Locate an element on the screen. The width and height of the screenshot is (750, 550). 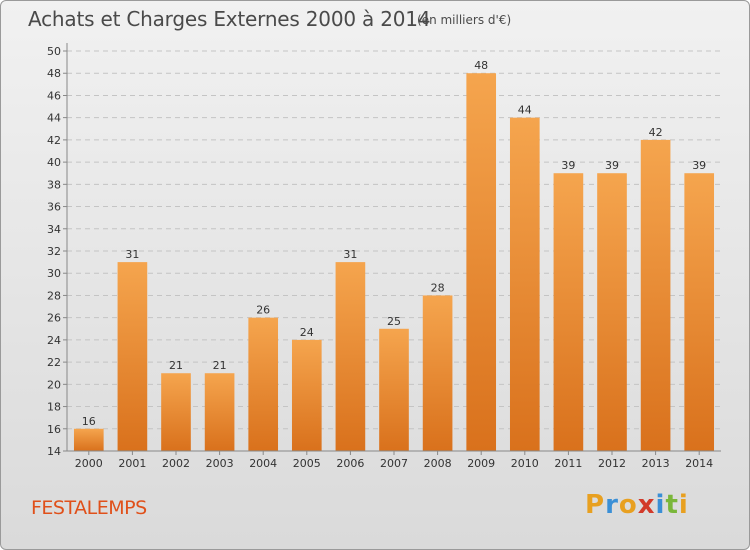
y-tick-label: 46 is located at coordinates (54, 95).